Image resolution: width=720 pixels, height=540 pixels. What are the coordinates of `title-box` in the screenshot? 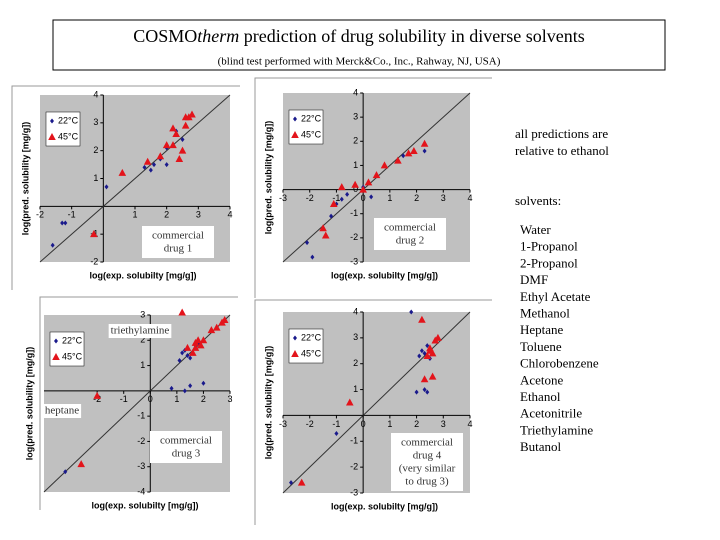 It's located at (359, 45).